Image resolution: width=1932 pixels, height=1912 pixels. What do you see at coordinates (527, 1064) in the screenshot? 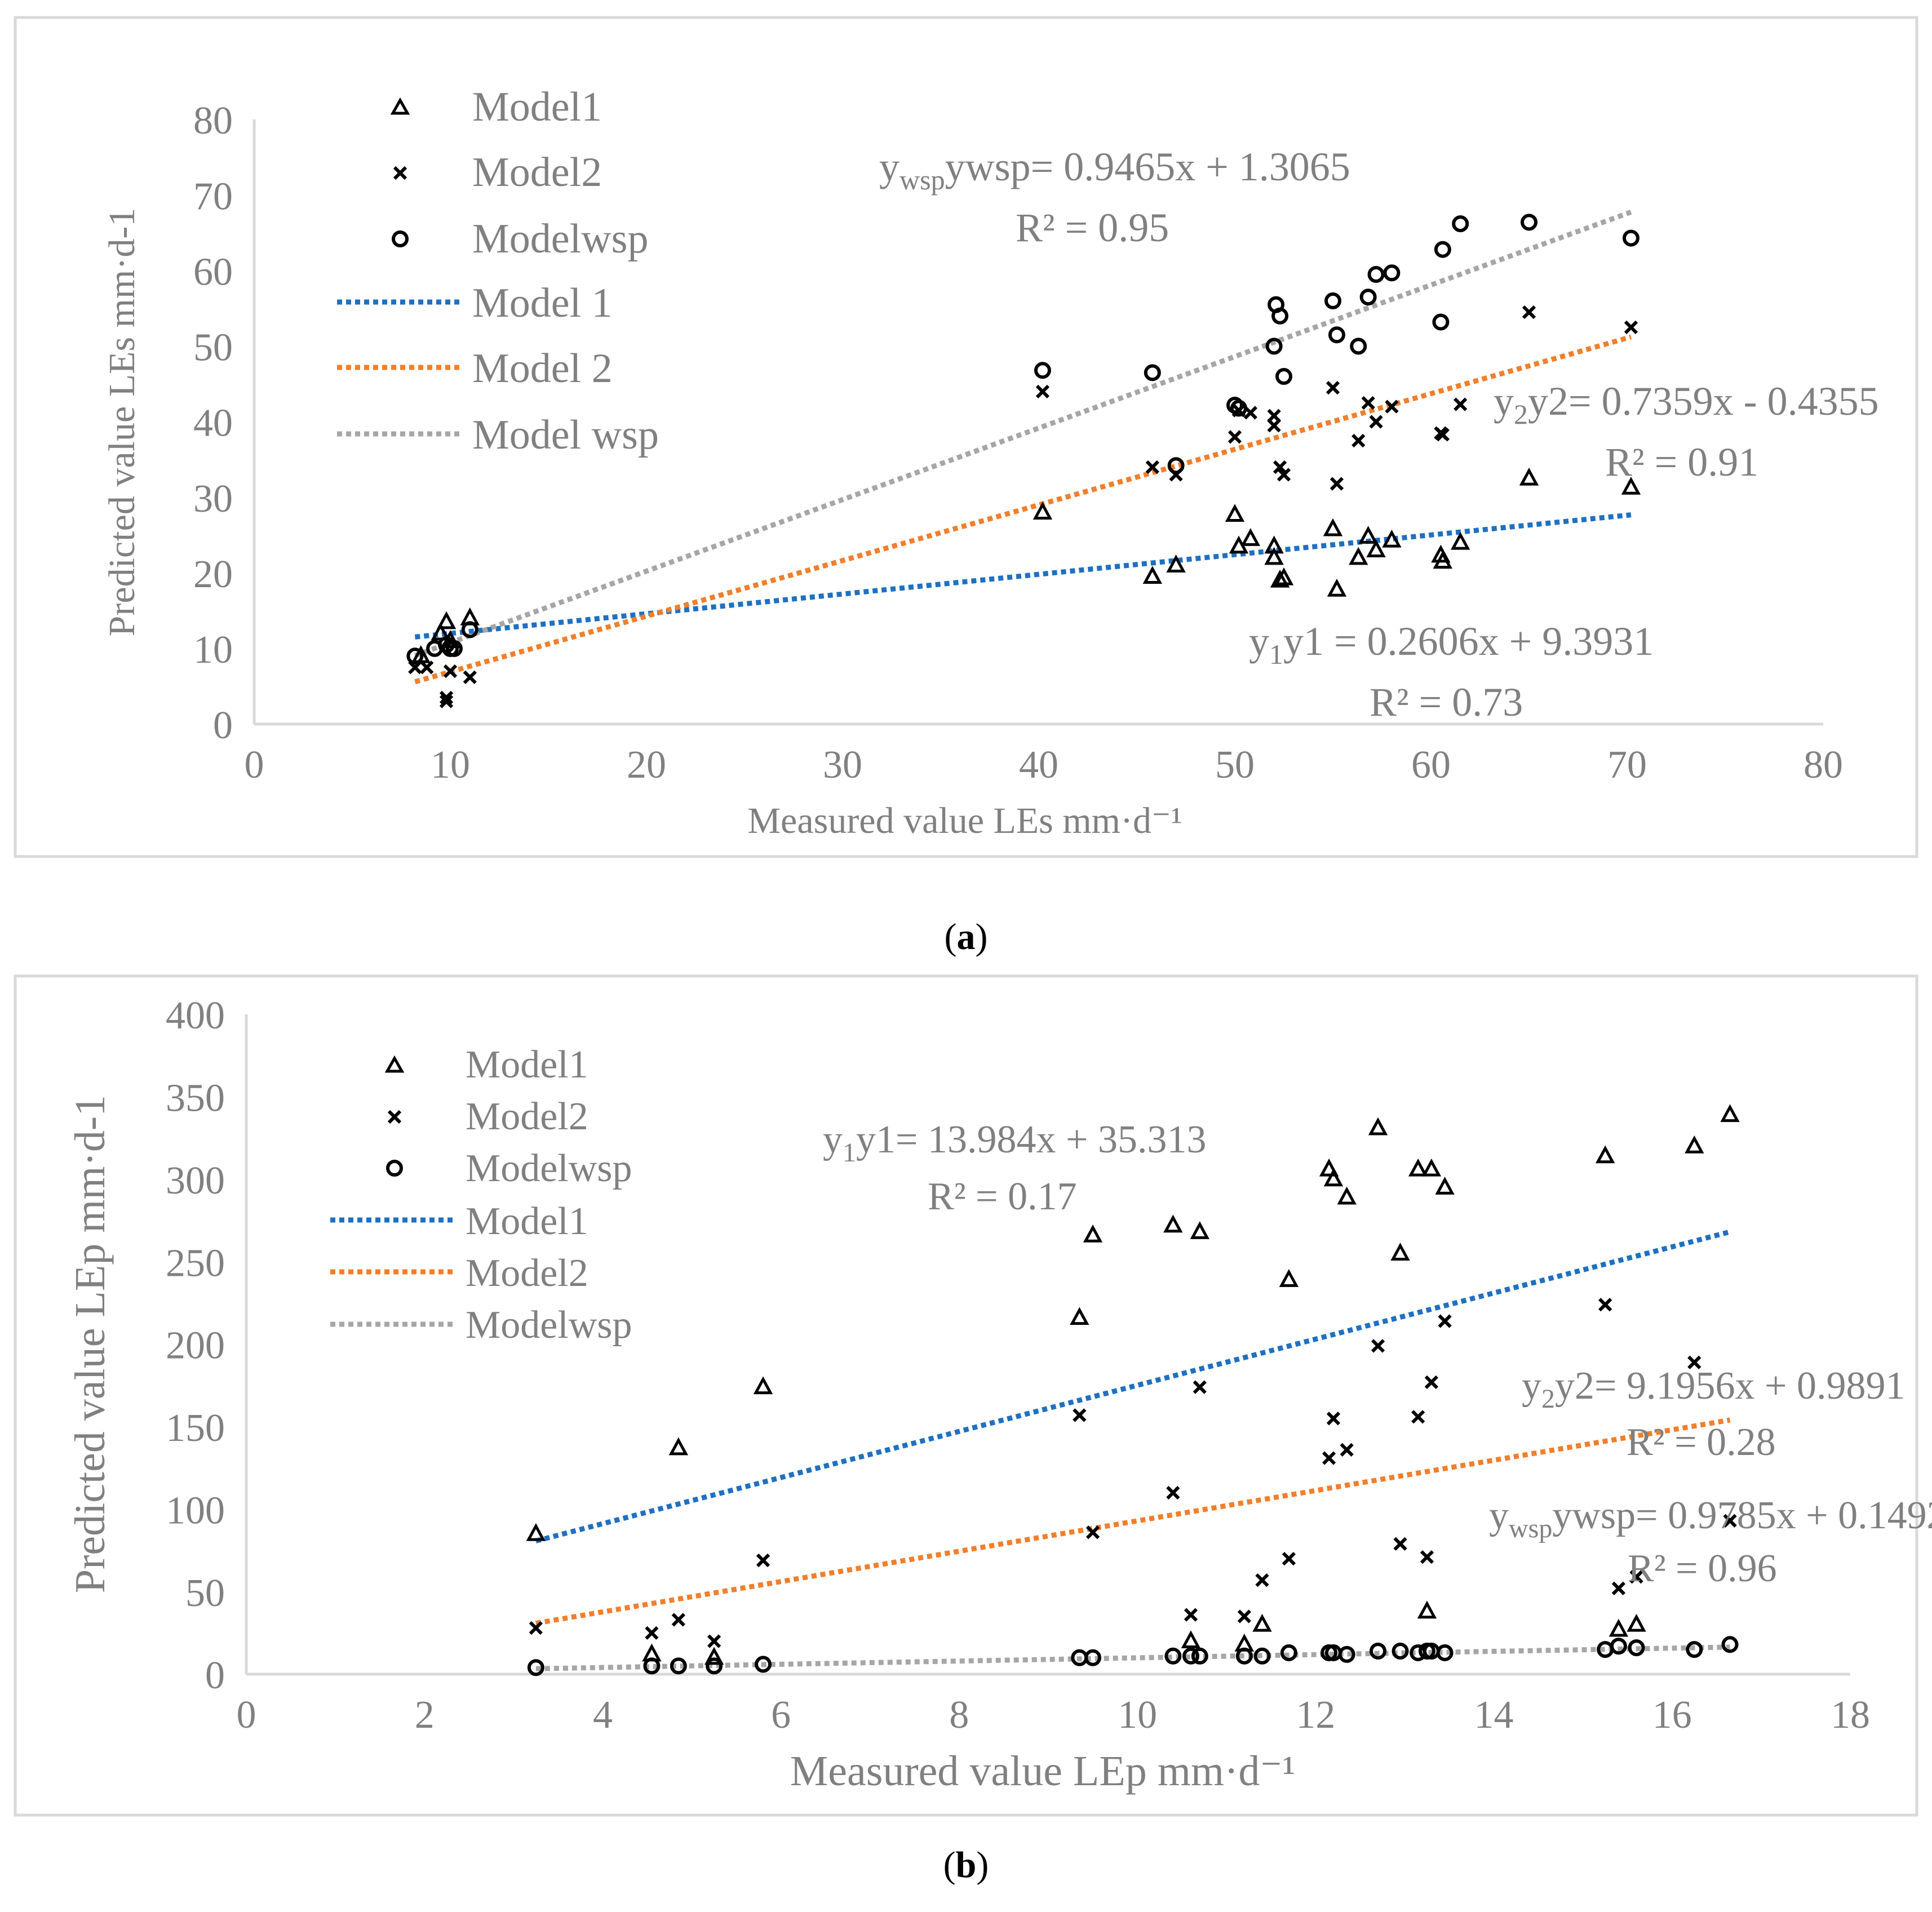
I see `legend-b-label-0: Model1` at bounding box center [527, 1064].